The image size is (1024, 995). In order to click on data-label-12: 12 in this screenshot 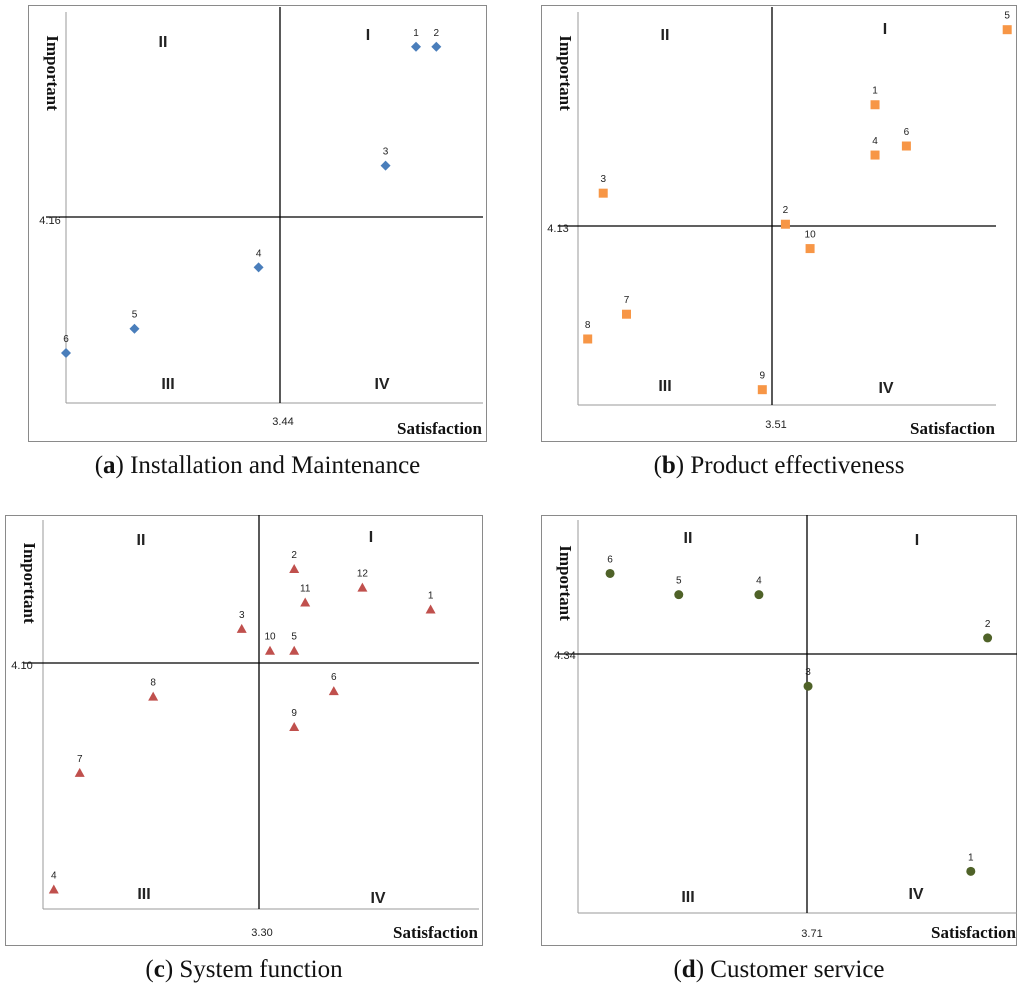, I will do `click(363, 574)`.